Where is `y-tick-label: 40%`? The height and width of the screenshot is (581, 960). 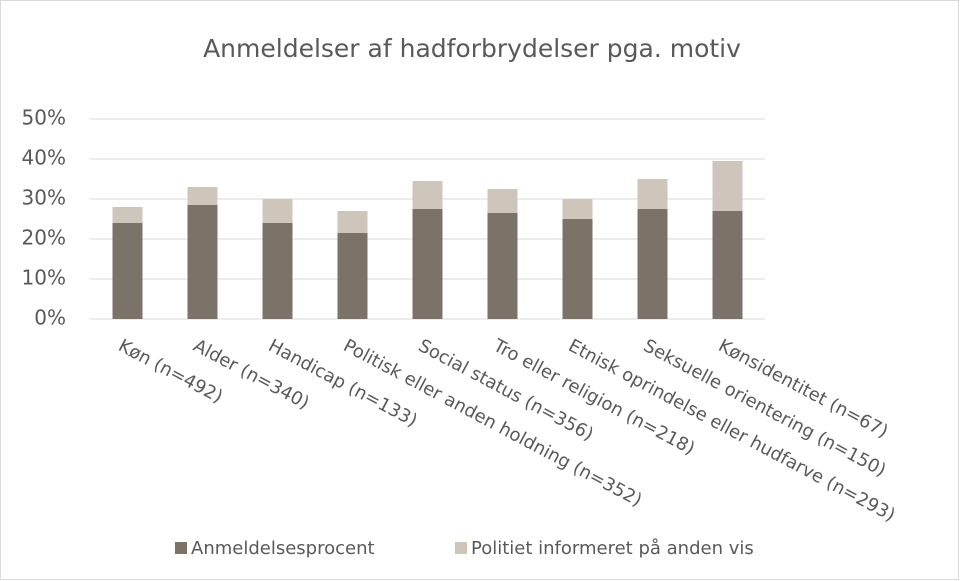
y-tick-label: 40% is located at coordinates (44, 158).